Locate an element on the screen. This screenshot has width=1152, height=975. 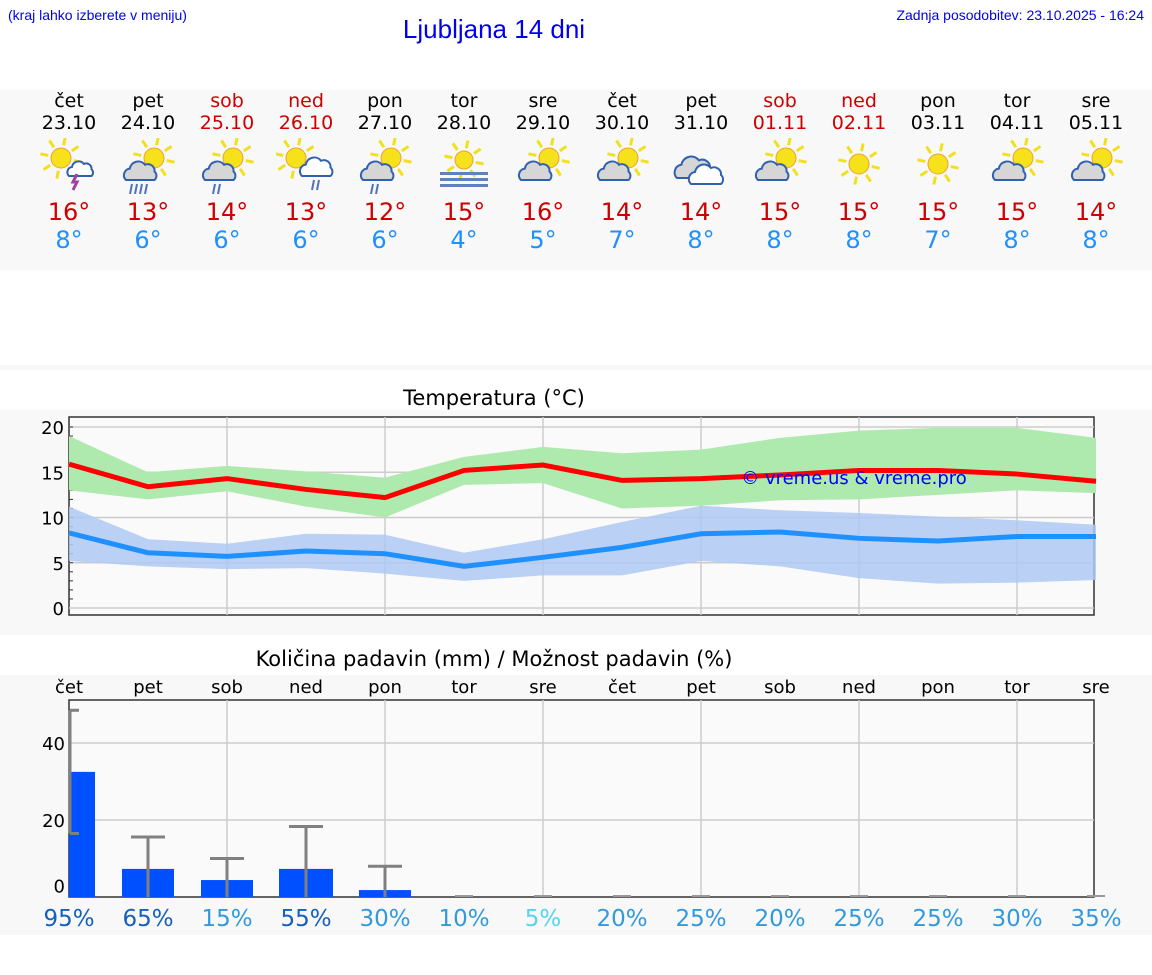
day-column: sob 01.11 15° 8° is located at coordinates (780, 172).